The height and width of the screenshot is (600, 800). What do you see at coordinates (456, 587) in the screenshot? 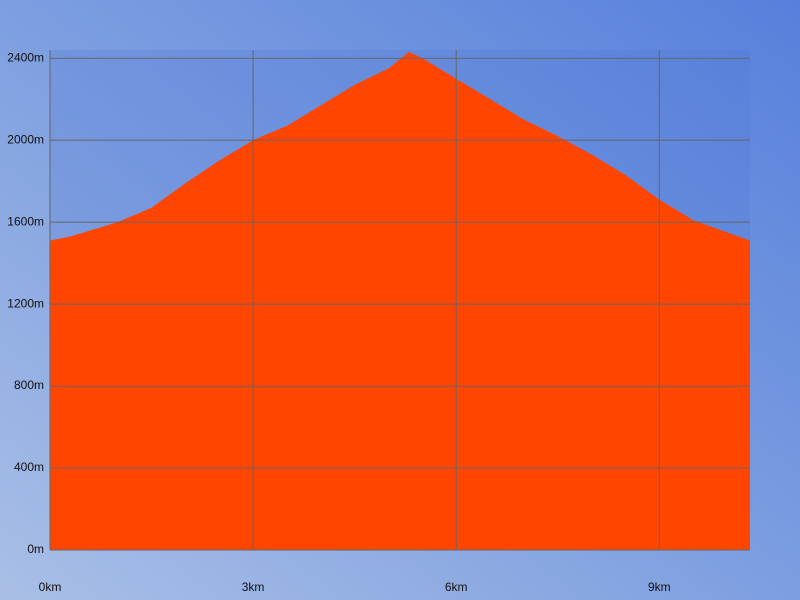
I see `x-tick-label: 6km` at bounding box center [456, 587].